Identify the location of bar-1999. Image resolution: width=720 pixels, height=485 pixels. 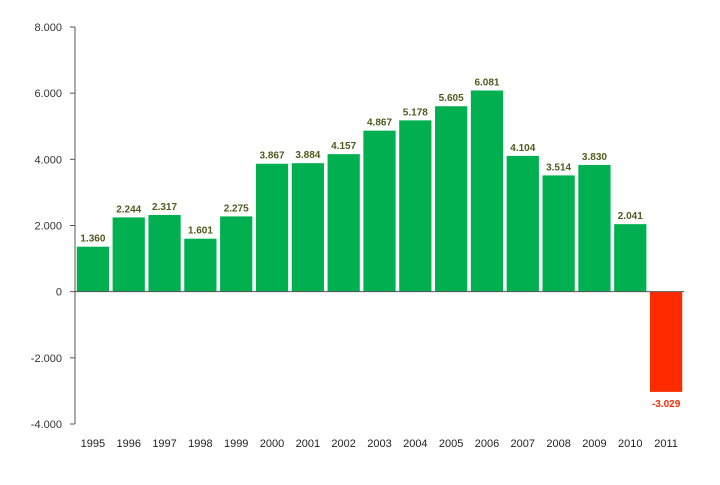
(236, 254).